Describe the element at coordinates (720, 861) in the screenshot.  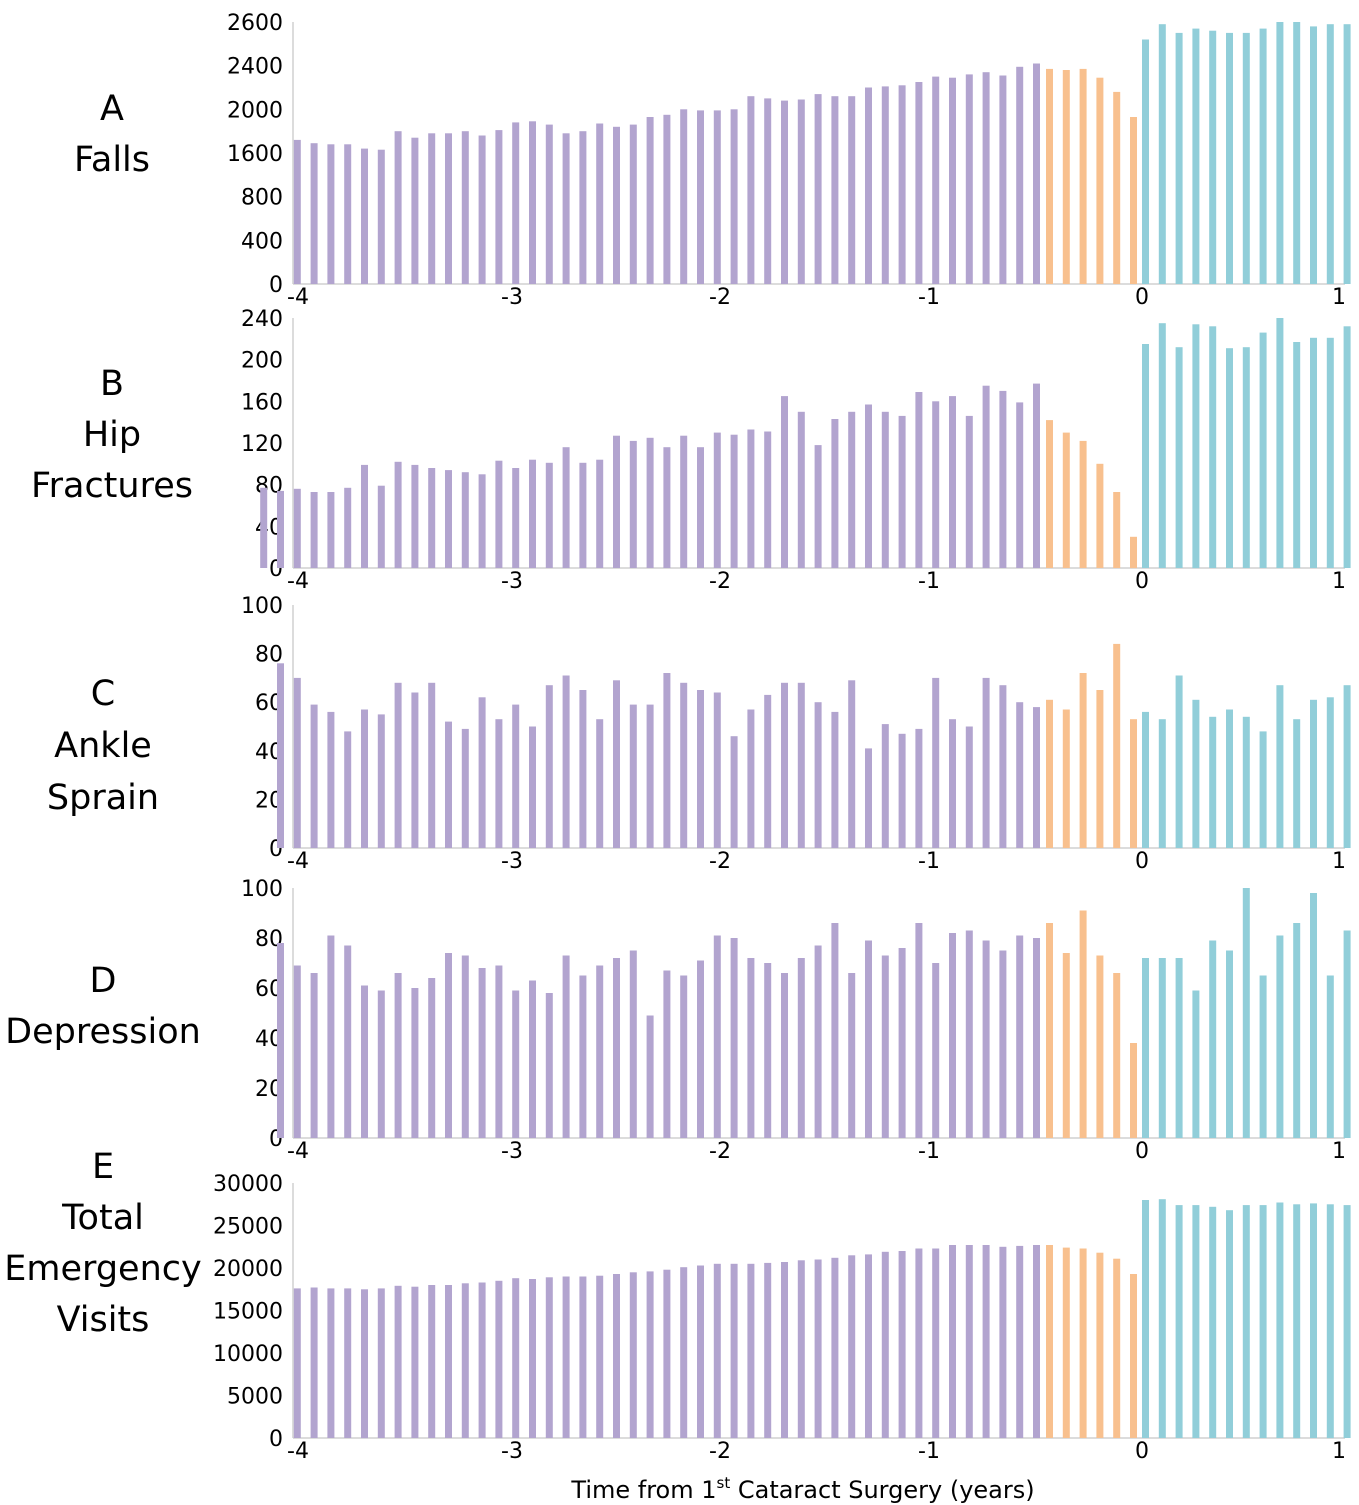
I see `x-tick-label: -2` at that location.